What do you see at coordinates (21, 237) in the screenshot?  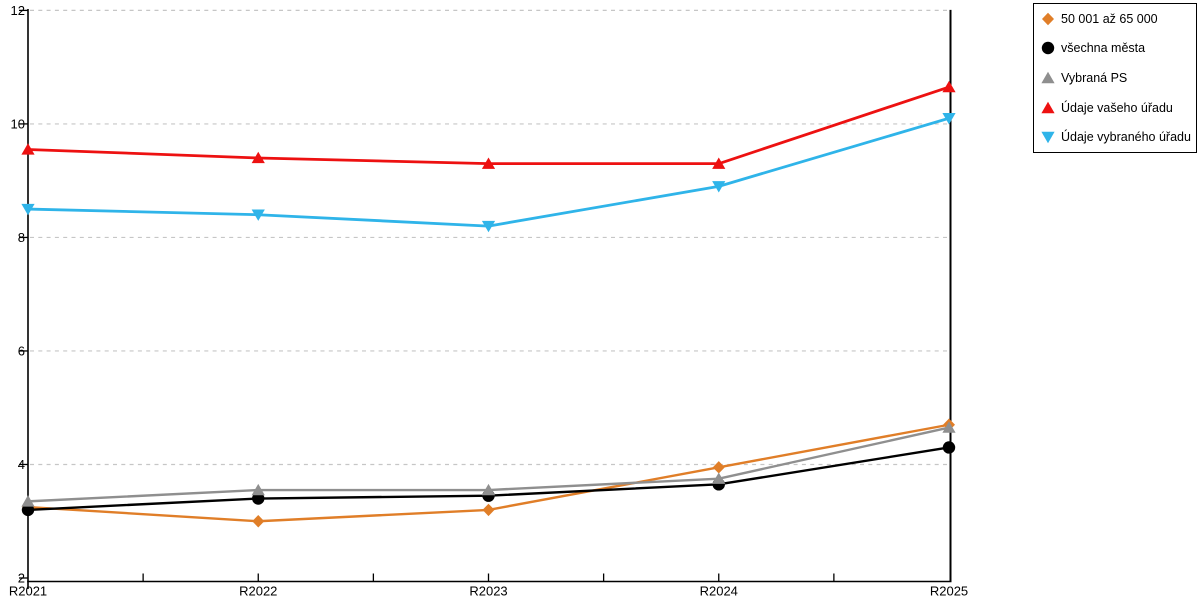 I see `y-tick-label: 8` at bounding box center [21, 237].